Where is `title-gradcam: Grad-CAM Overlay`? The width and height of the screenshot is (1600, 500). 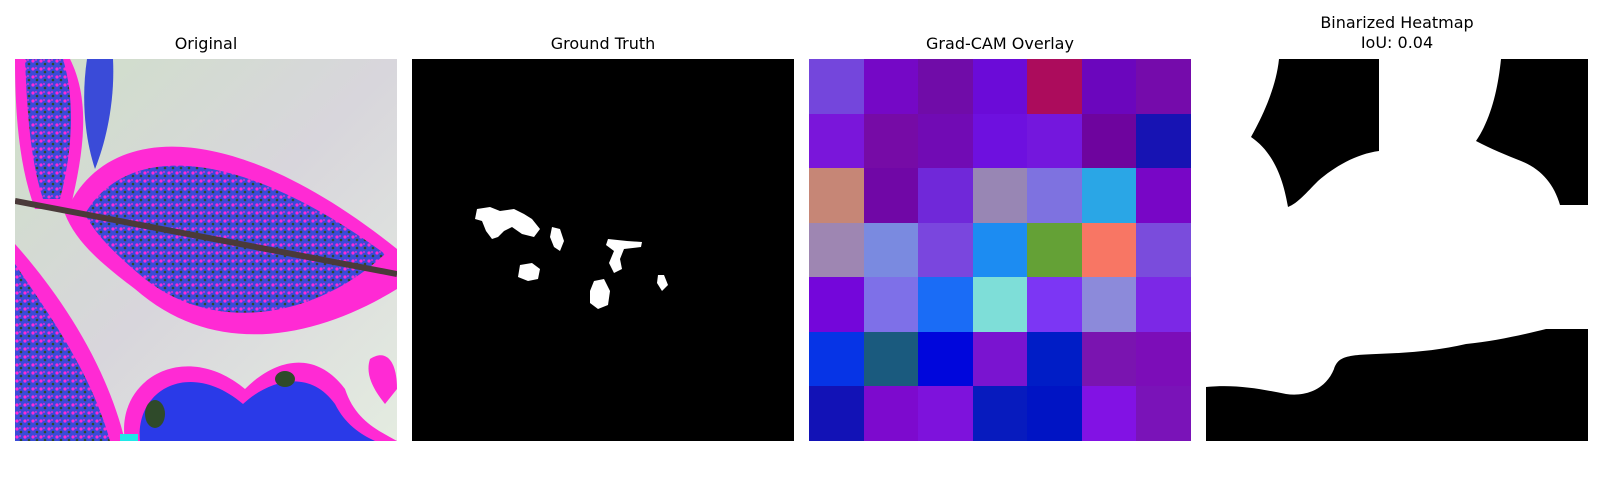
title-gradcam: Grad-CAM Overlay is located at coordinates (1000, 43).